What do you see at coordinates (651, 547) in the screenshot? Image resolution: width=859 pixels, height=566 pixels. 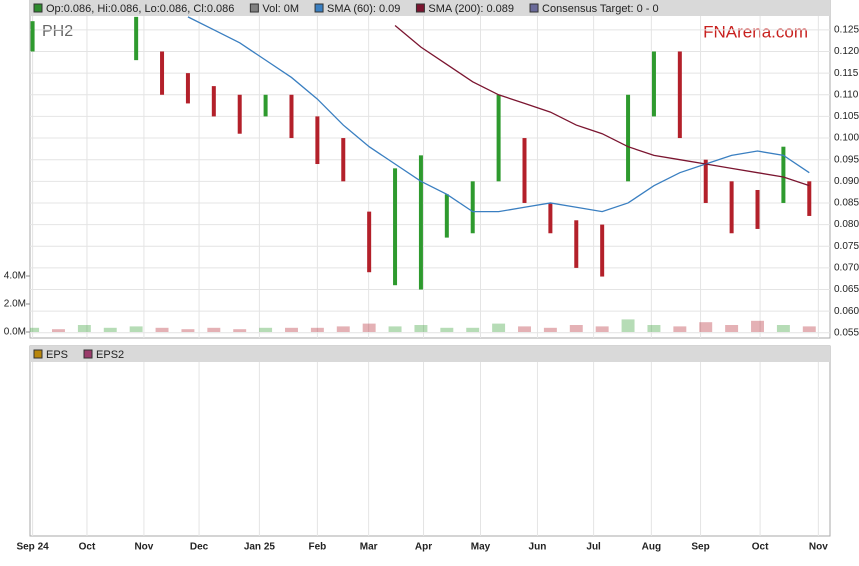 I see `x-tick-label: Aug` at bounding box center [651, 547].